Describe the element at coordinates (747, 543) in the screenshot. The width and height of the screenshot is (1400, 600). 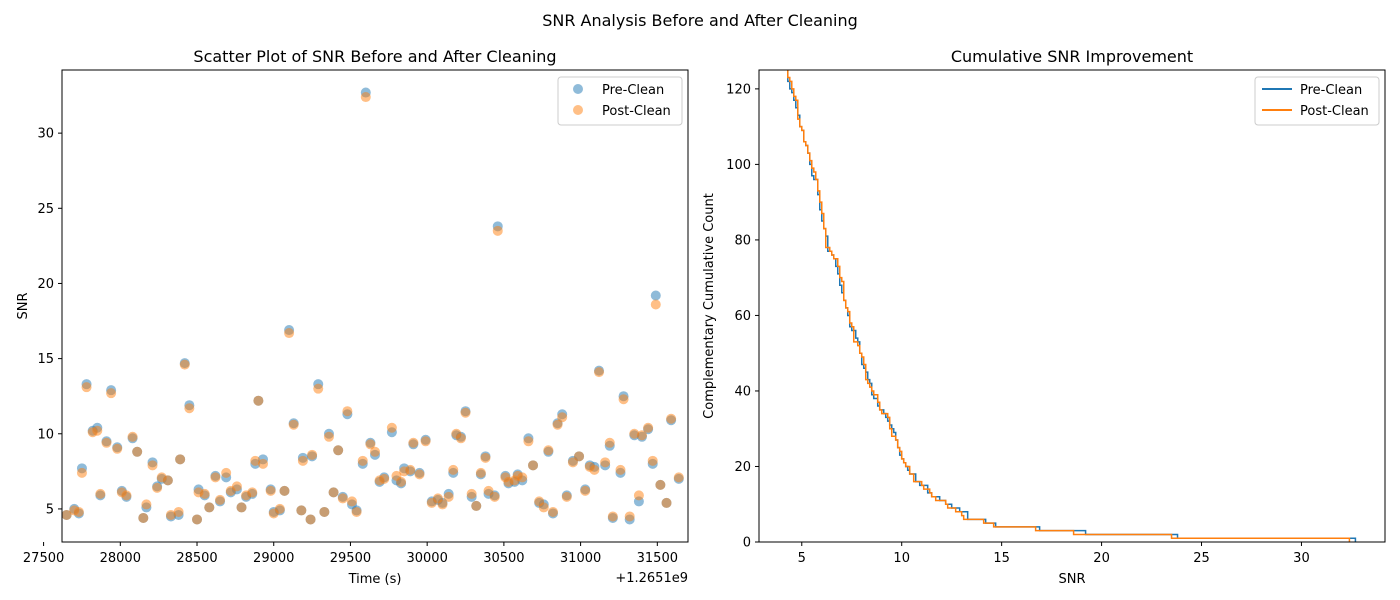
I see `ccdf-y-tick-label-0: 0` at that location.